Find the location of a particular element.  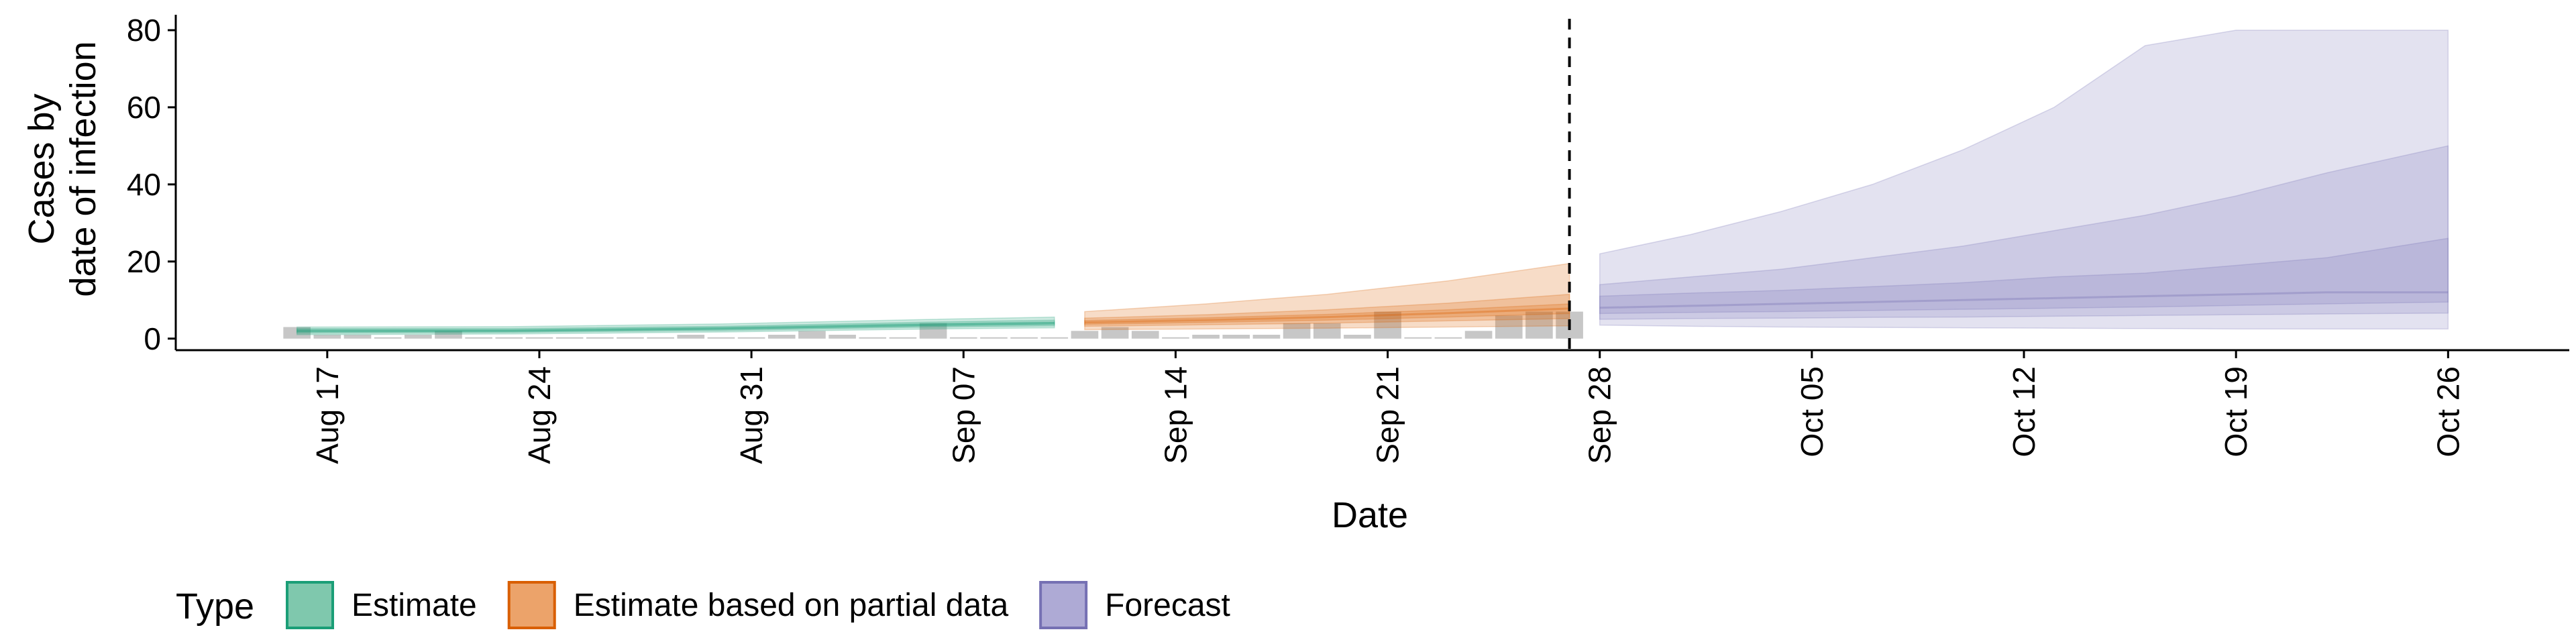

x-tick-label: Aug 17 is located at coordinates (327, 415).